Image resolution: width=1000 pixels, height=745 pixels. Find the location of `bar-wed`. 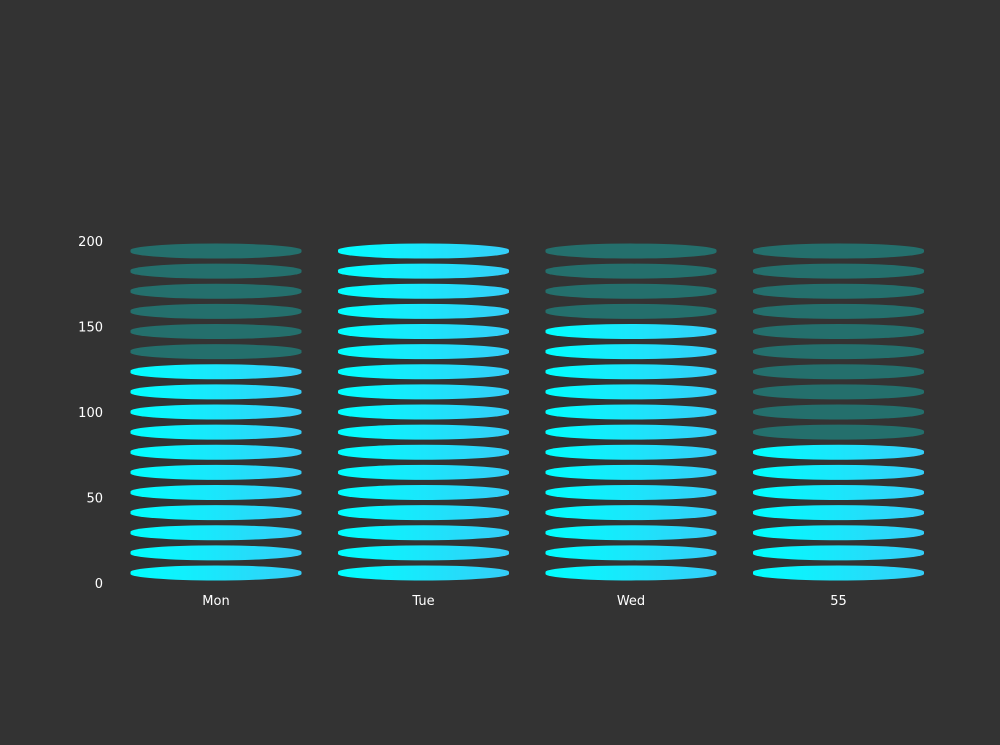

bar-wed is located at coordinates (631, 412).